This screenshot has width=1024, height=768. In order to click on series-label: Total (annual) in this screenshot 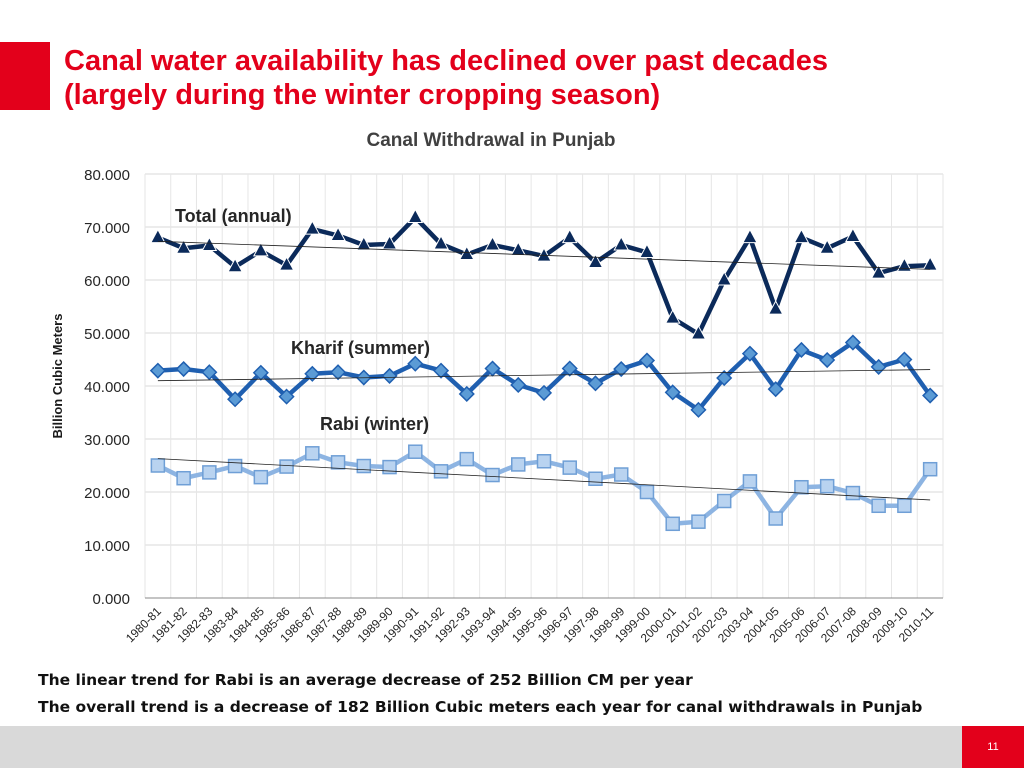, I will do `click(233, 216)`.